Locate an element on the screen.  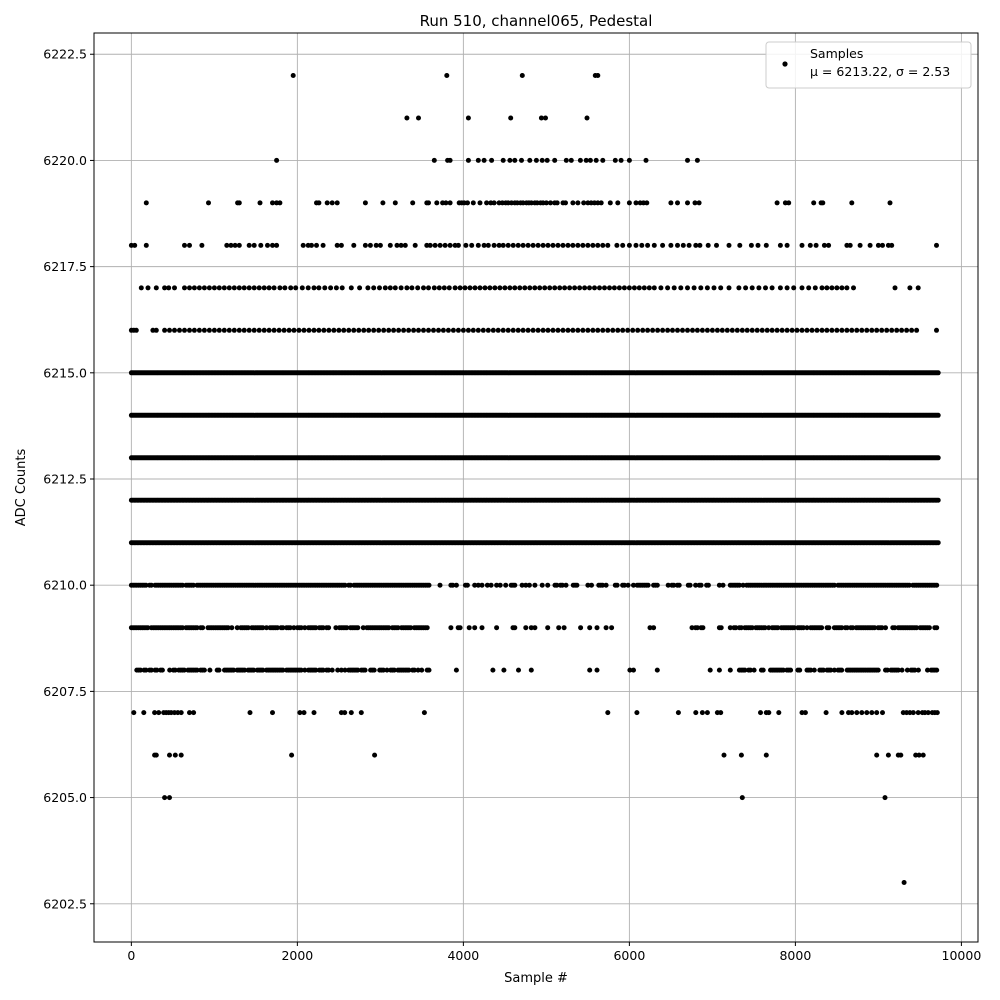
legend-marker is located at coordinates (785, 64).